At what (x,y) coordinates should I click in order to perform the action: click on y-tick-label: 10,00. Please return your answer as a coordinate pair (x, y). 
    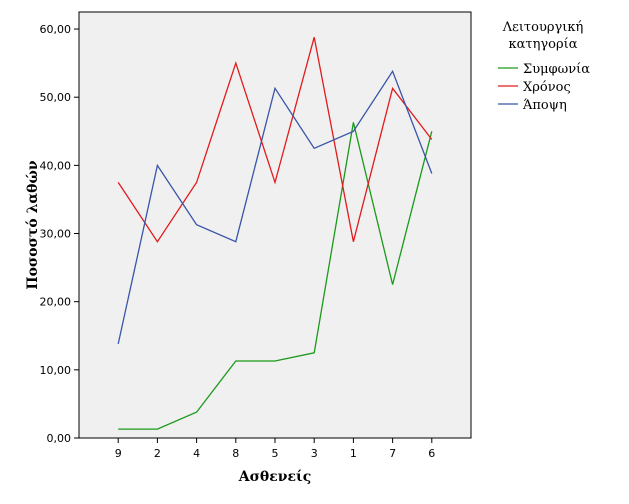
    Looking at the image, I should click on (56, 370).